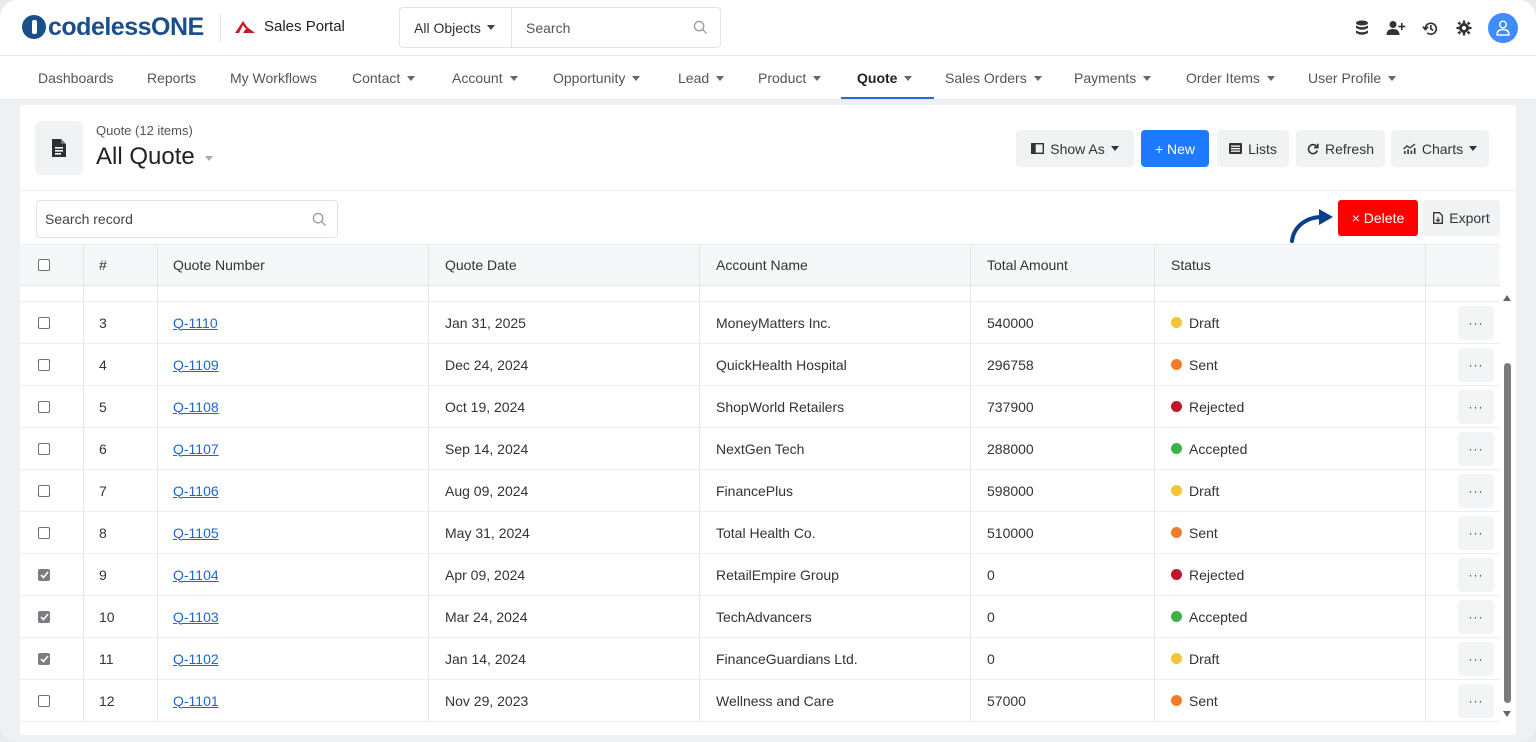 This screenshot has width=1536, height=742. I want to click on global-search: All Objects Search, so click(560, 27).